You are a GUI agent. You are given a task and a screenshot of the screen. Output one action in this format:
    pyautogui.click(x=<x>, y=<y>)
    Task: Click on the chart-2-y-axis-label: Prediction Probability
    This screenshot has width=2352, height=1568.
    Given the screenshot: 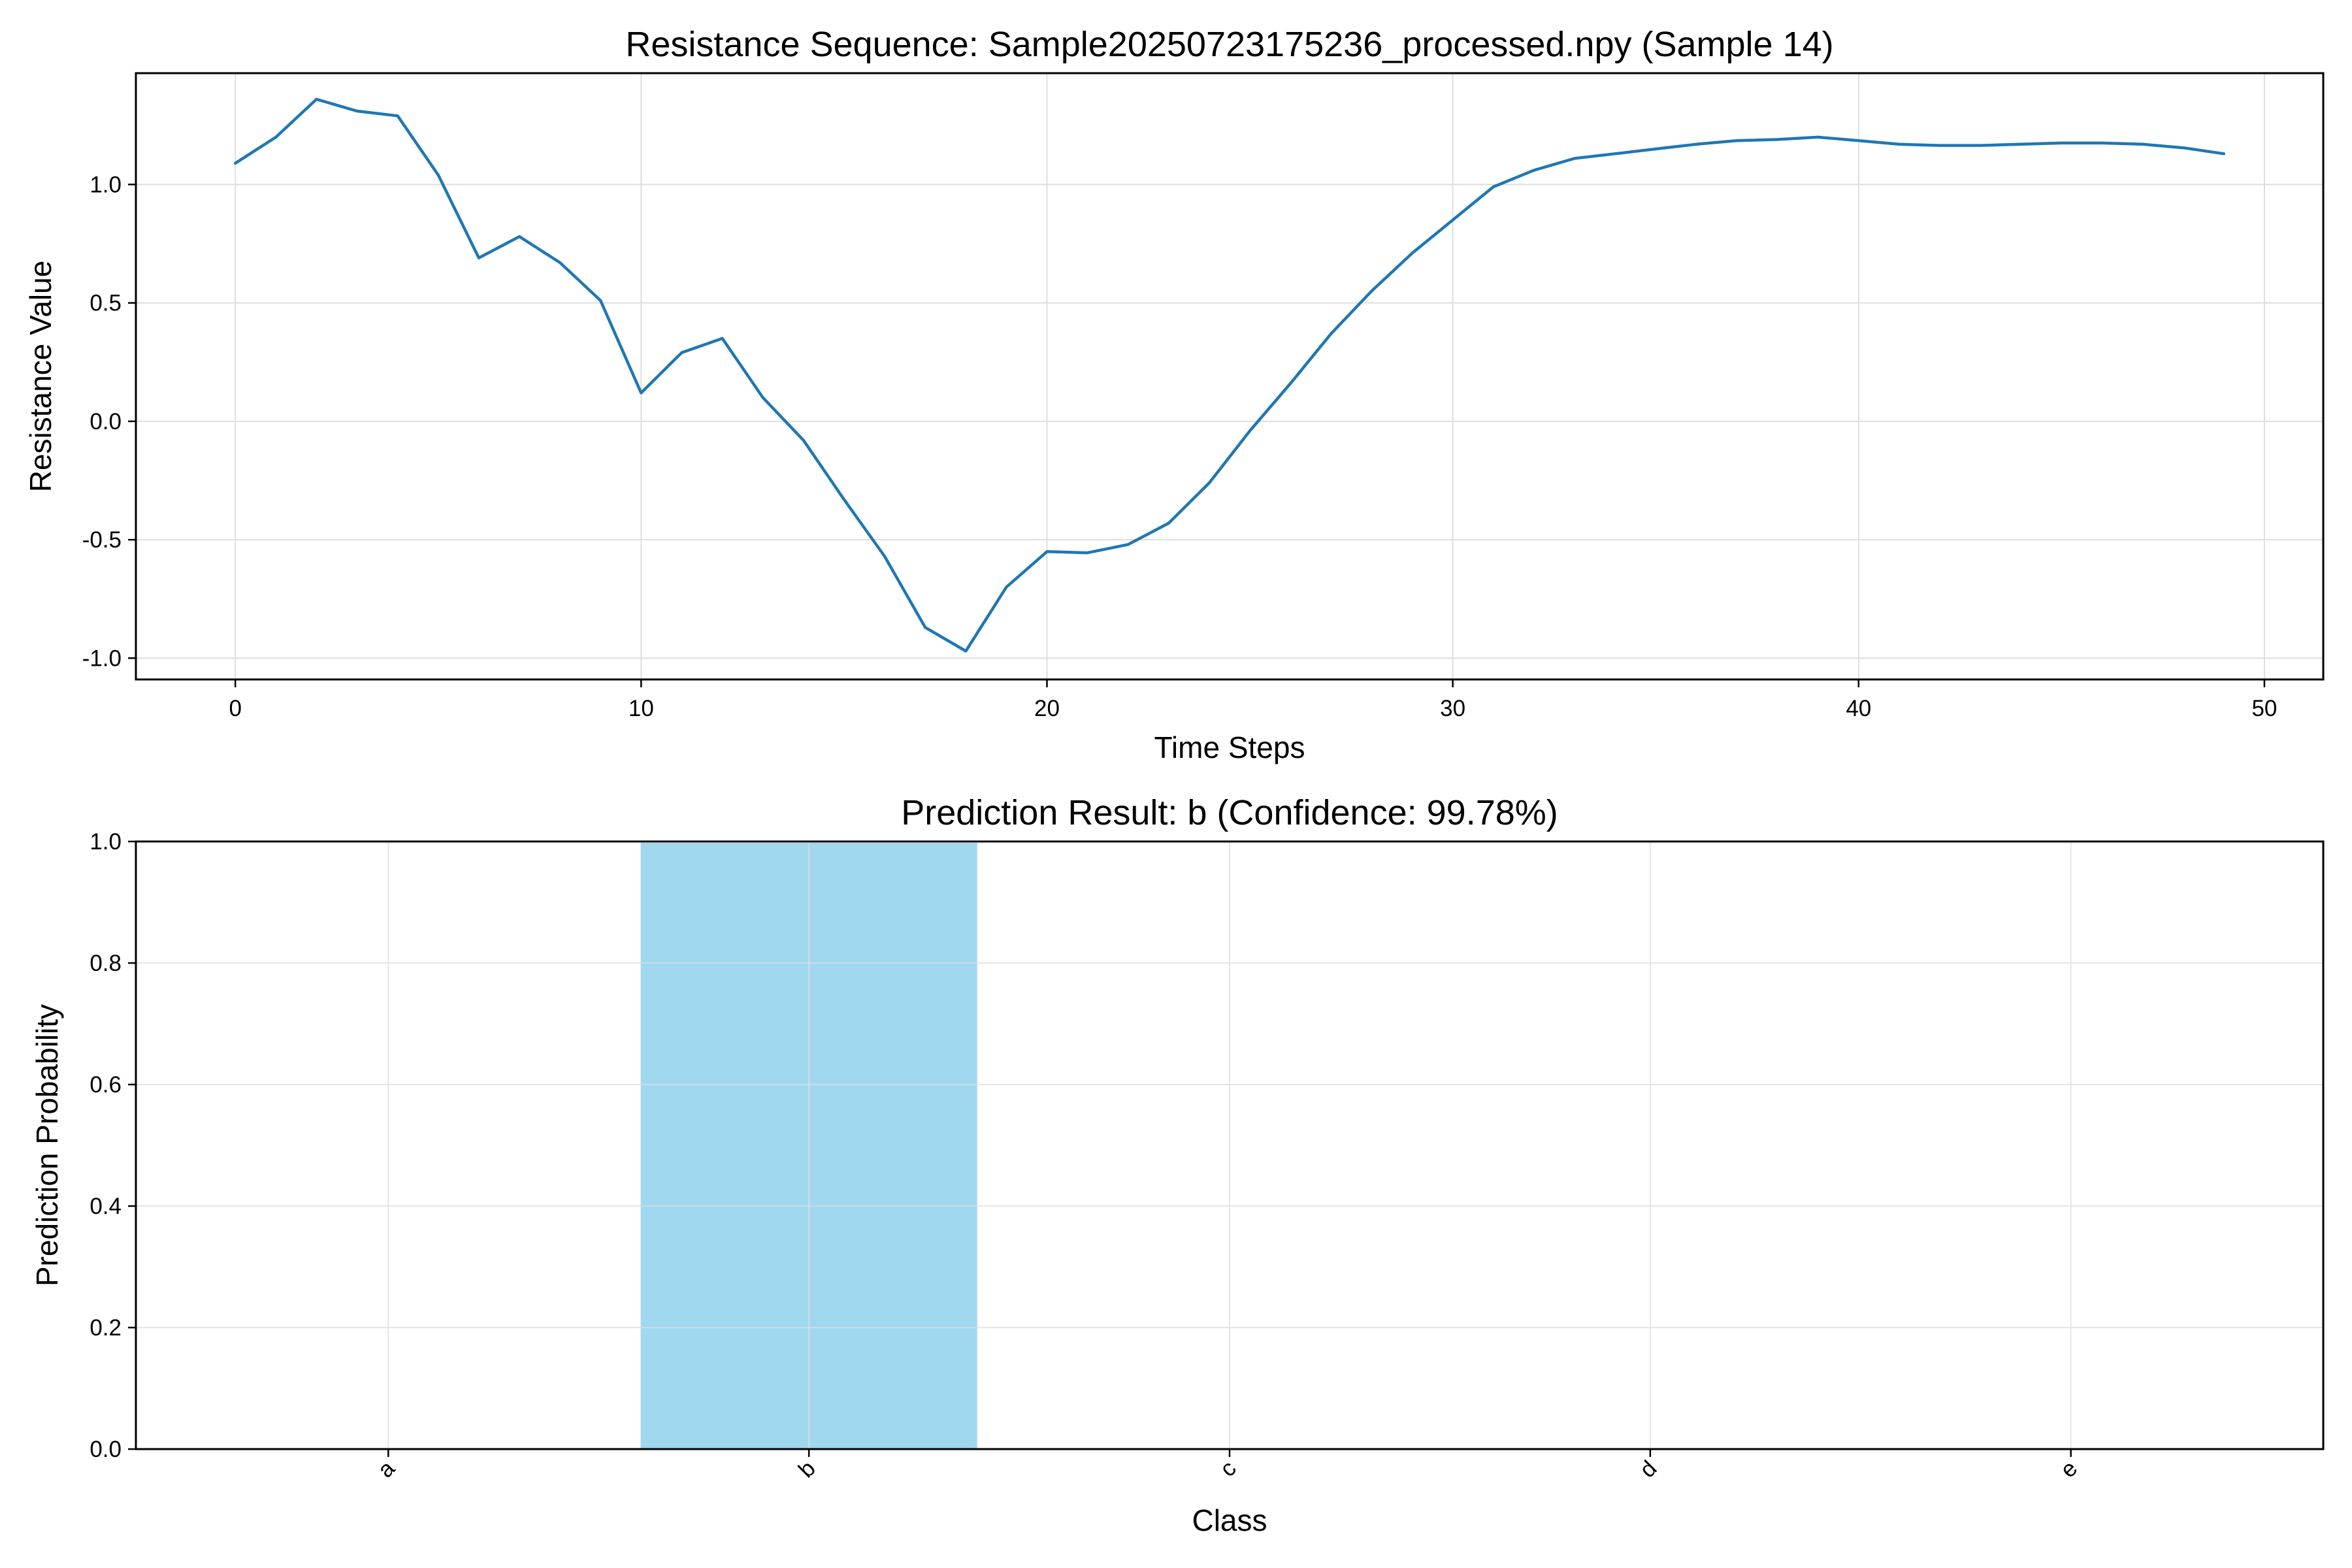 What is the action you would take?
    pyautogui.click(x=47, y=1145)
    